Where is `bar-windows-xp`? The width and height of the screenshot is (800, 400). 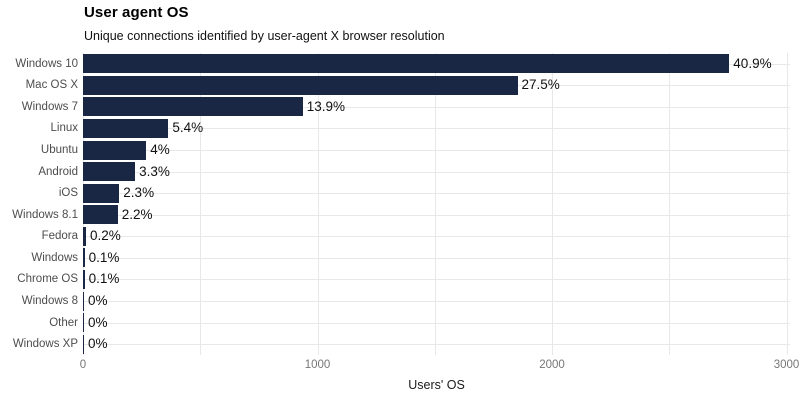
bar-windows-xp is located at coordinates (83, 344).